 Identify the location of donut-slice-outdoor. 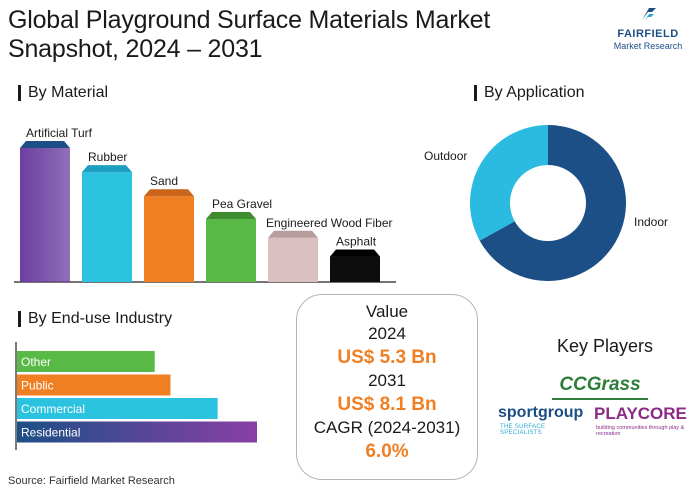
(509, 183).